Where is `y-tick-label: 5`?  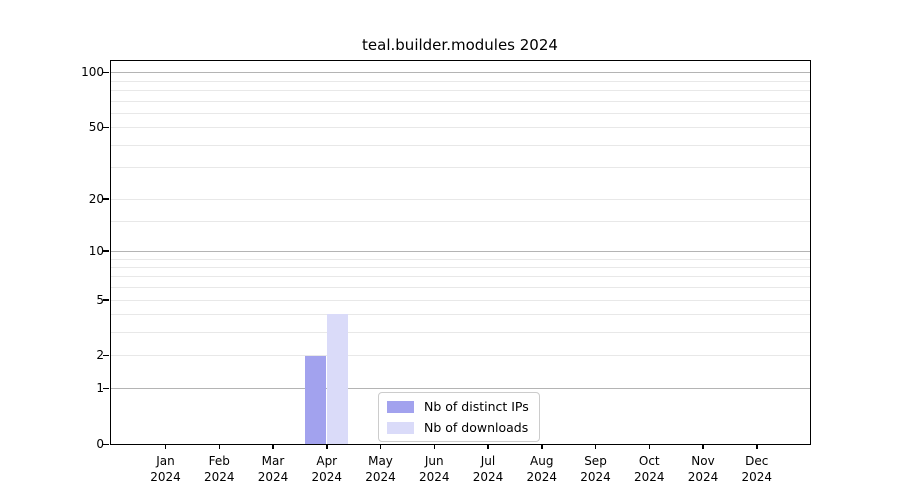 y-tick-label: 5 is located at coordinates (100, 299).